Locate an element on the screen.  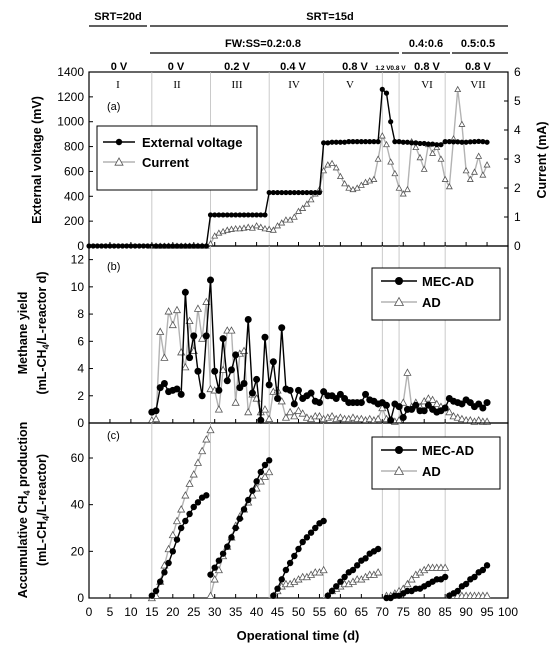
y-tick-label: 1400 is located at coordinates (70, 72).